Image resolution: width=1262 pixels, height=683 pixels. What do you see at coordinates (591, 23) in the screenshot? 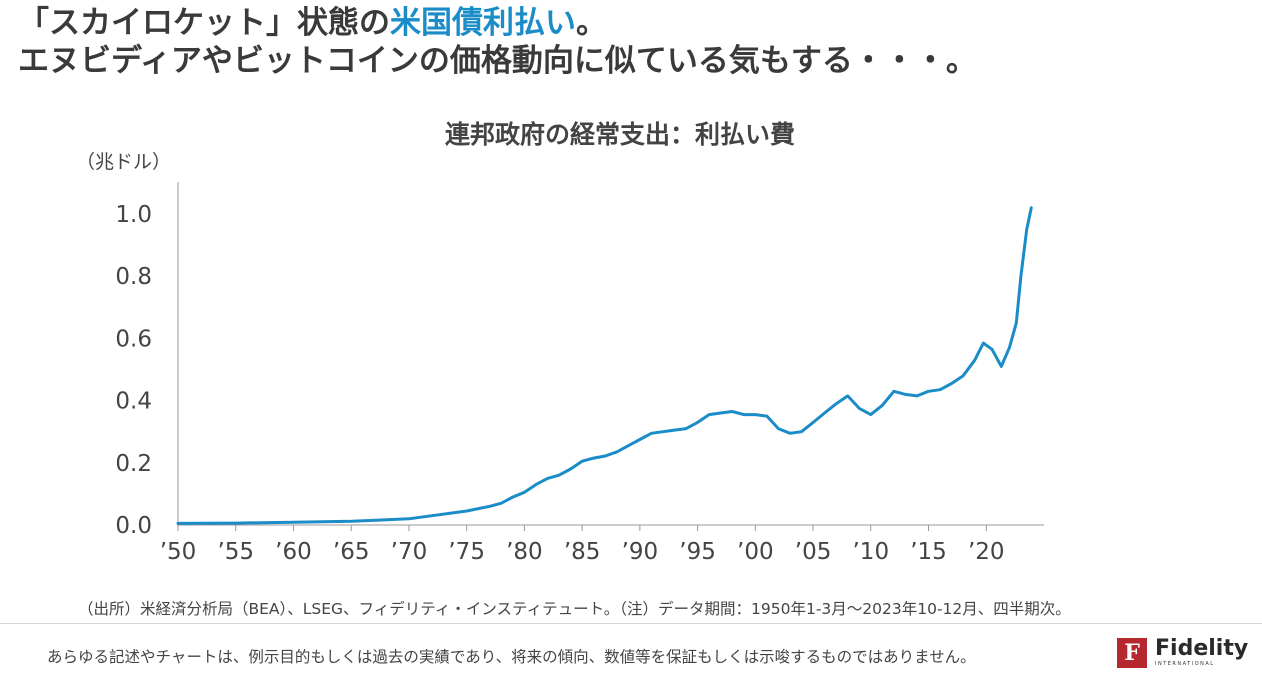
I see `headline-line-1-suffix: 。` at bounding box center [591, 23].